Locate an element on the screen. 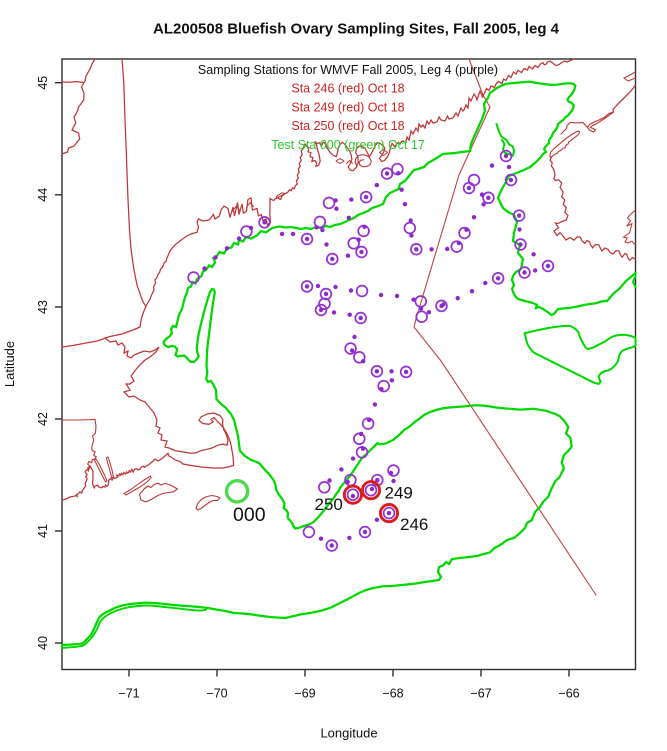  svg-text: 45 is located at coordinates (43, 83).